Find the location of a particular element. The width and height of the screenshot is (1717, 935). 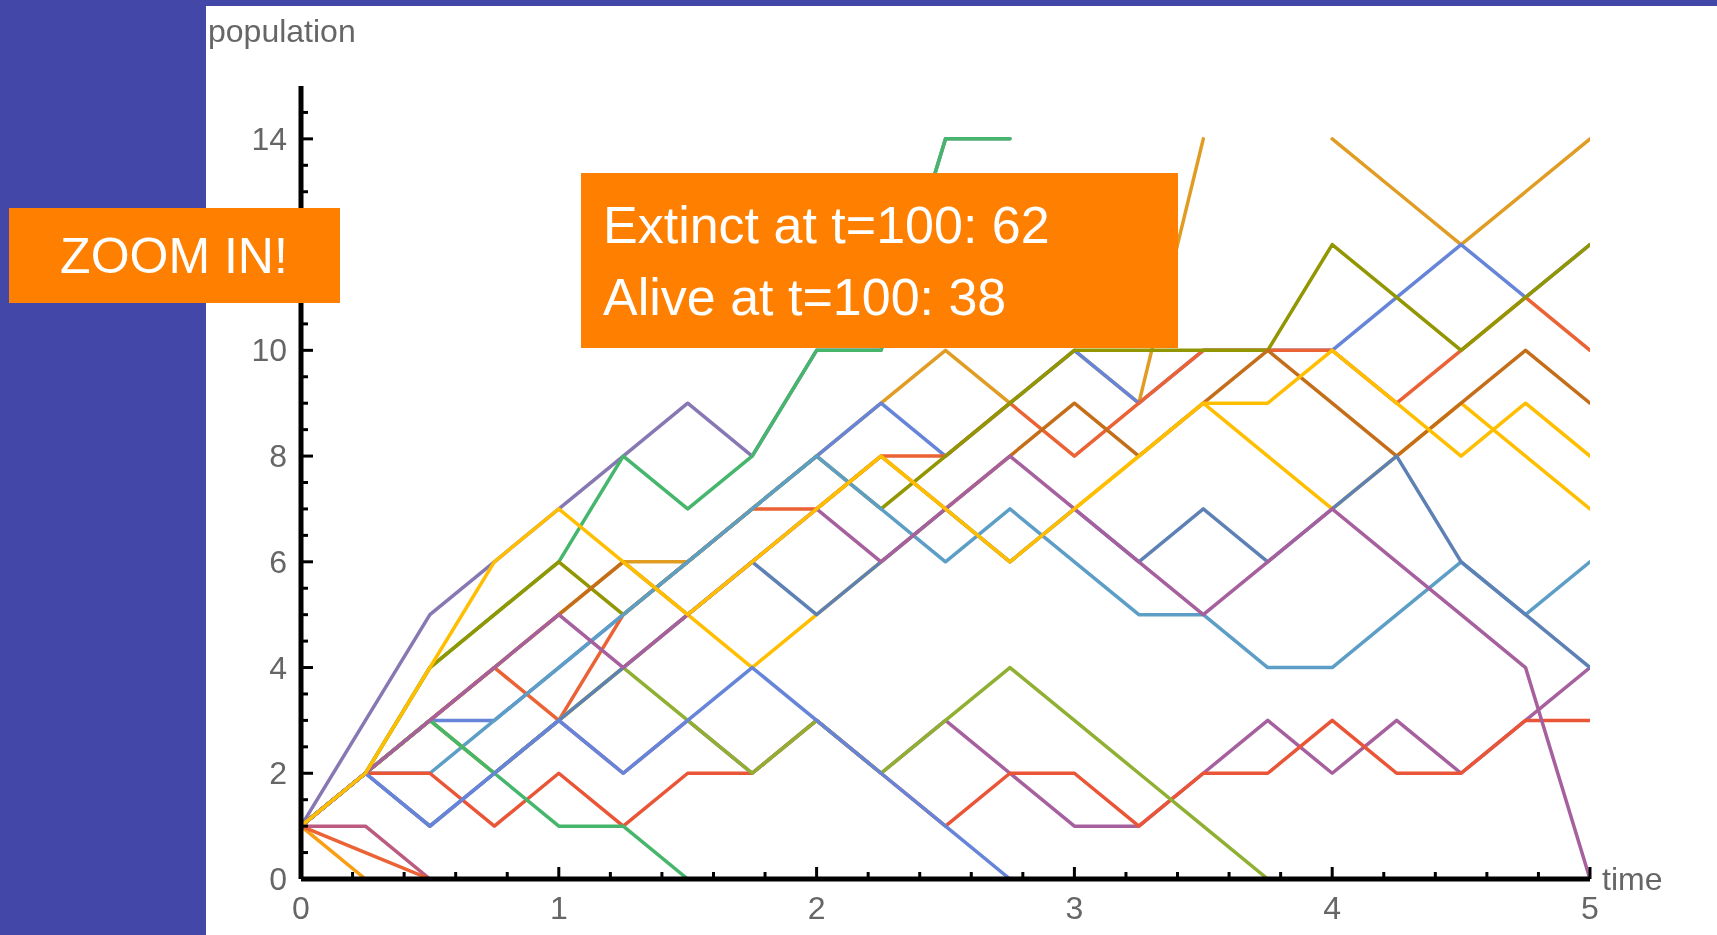

x-tick-label: 1 is located at coordinates (558, 908).